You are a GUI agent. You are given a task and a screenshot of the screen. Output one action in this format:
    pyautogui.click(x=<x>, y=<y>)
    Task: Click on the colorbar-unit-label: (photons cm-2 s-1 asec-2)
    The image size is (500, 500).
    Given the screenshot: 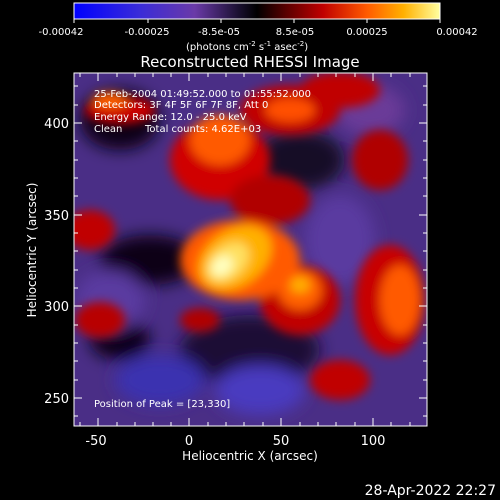 What is the action you would take?
    pyautogui.click(x=247, y=46)
    